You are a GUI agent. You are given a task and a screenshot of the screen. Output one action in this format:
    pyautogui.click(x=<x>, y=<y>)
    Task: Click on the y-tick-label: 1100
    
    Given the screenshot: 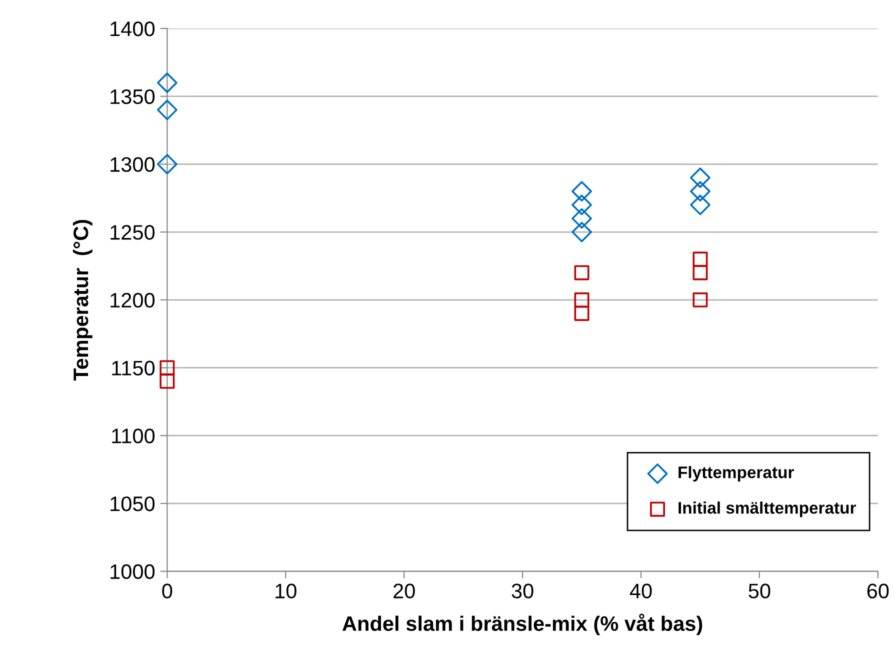 What is the action you would take?
    pyautogui.click(x=133, y=436)
    